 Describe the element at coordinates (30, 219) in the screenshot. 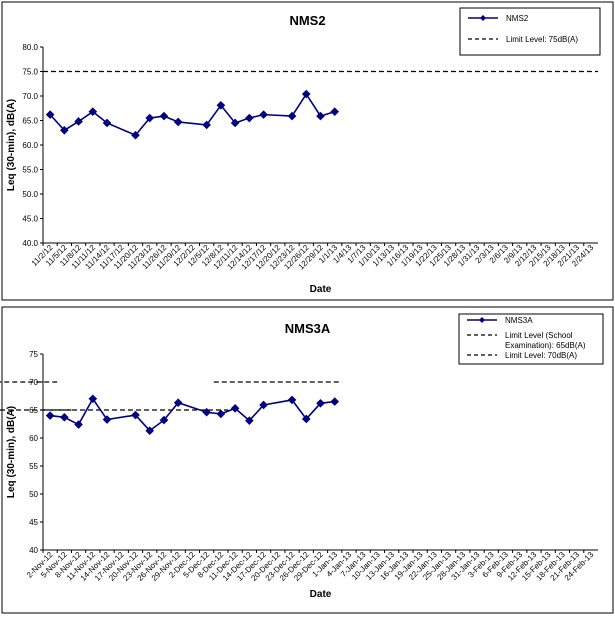

I see `y-tick-label: 45.0` at that location.